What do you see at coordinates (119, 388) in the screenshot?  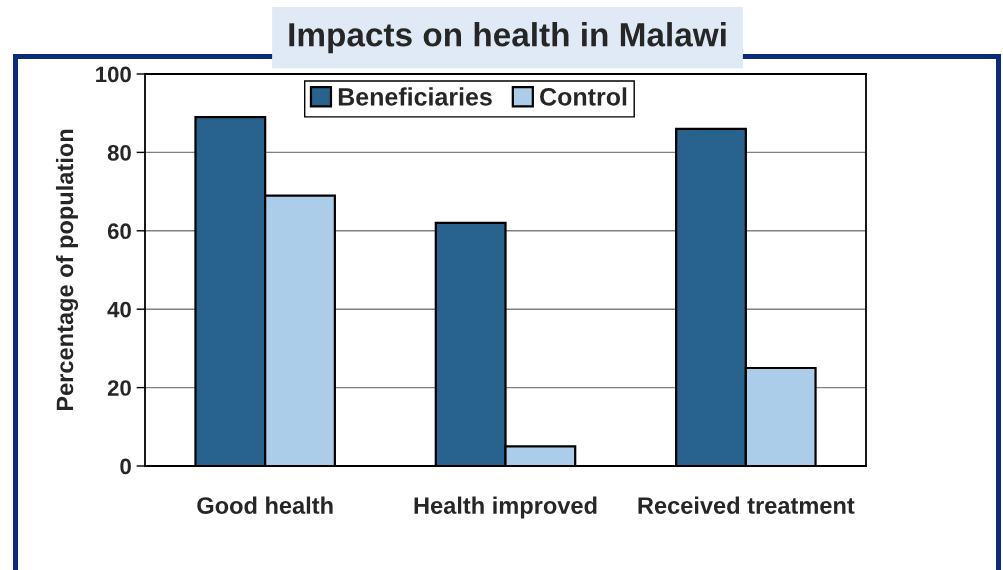 I see `y-tick-label: 20` at bounding box center [119, 388].